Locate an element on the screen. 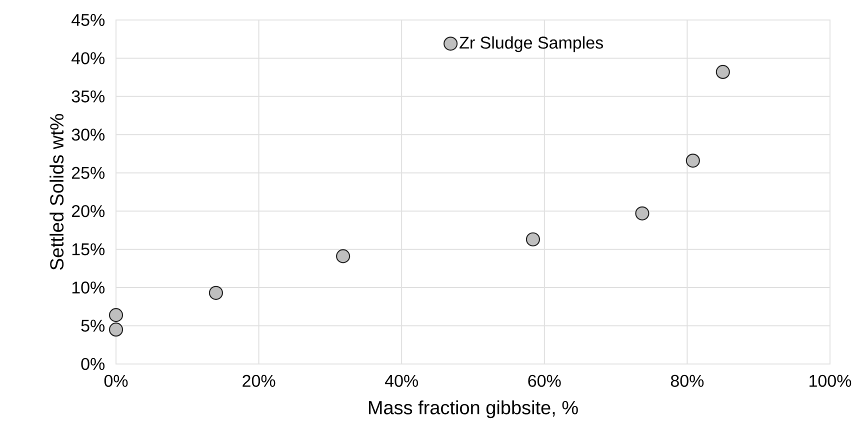  x-tick-label: 0% is located at coordinates (116, 380).